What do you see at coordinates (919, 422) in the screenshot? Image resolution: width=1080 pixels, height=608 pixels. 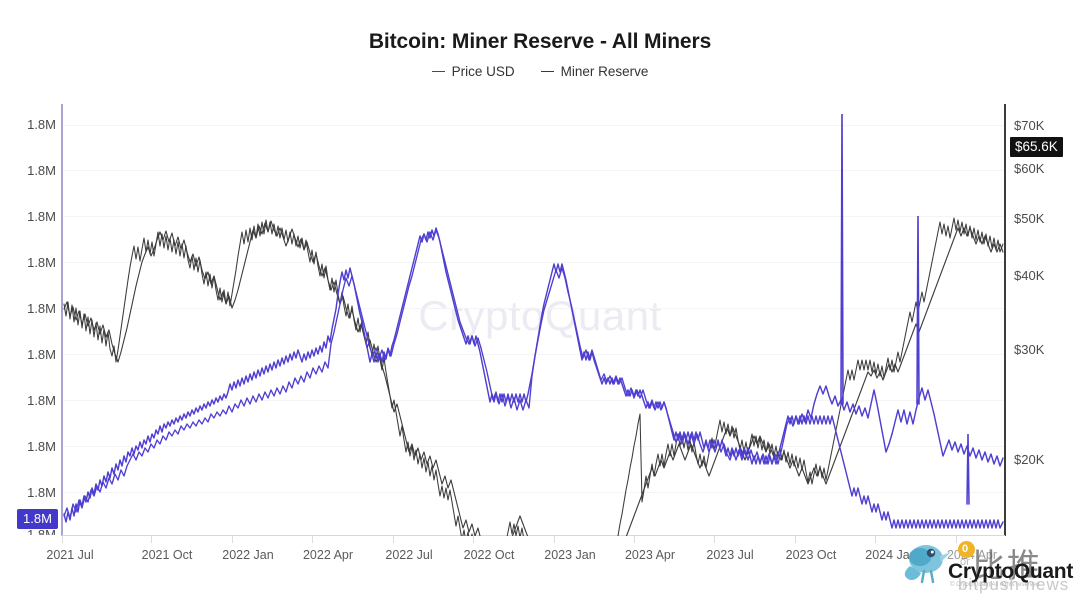 I see `series-spike-2-cluster` at bounding box center [919, 422].